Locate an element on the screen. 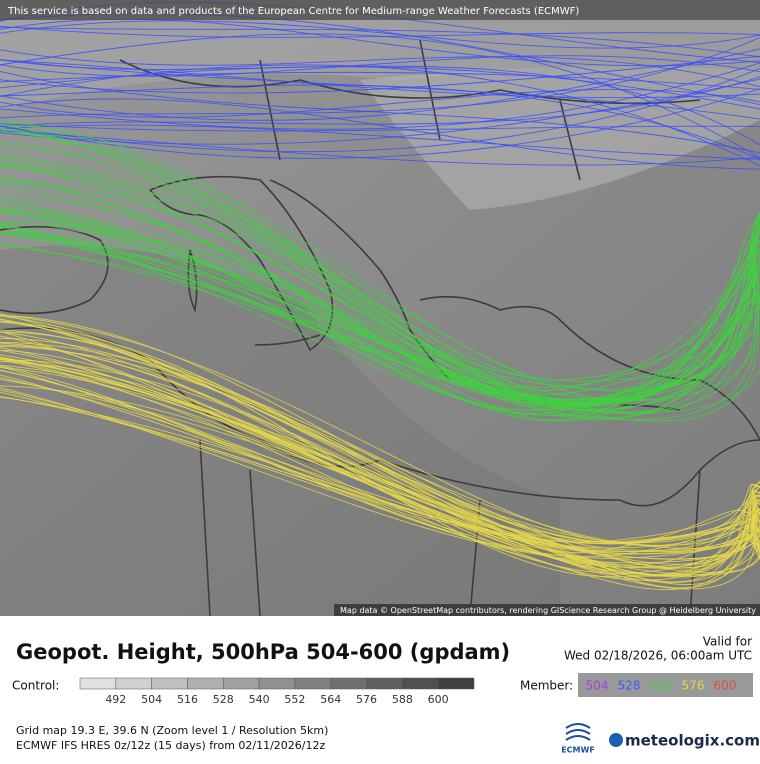 The image size is (760, 764). scale-label: 516 is located at coordinates (187, 699).